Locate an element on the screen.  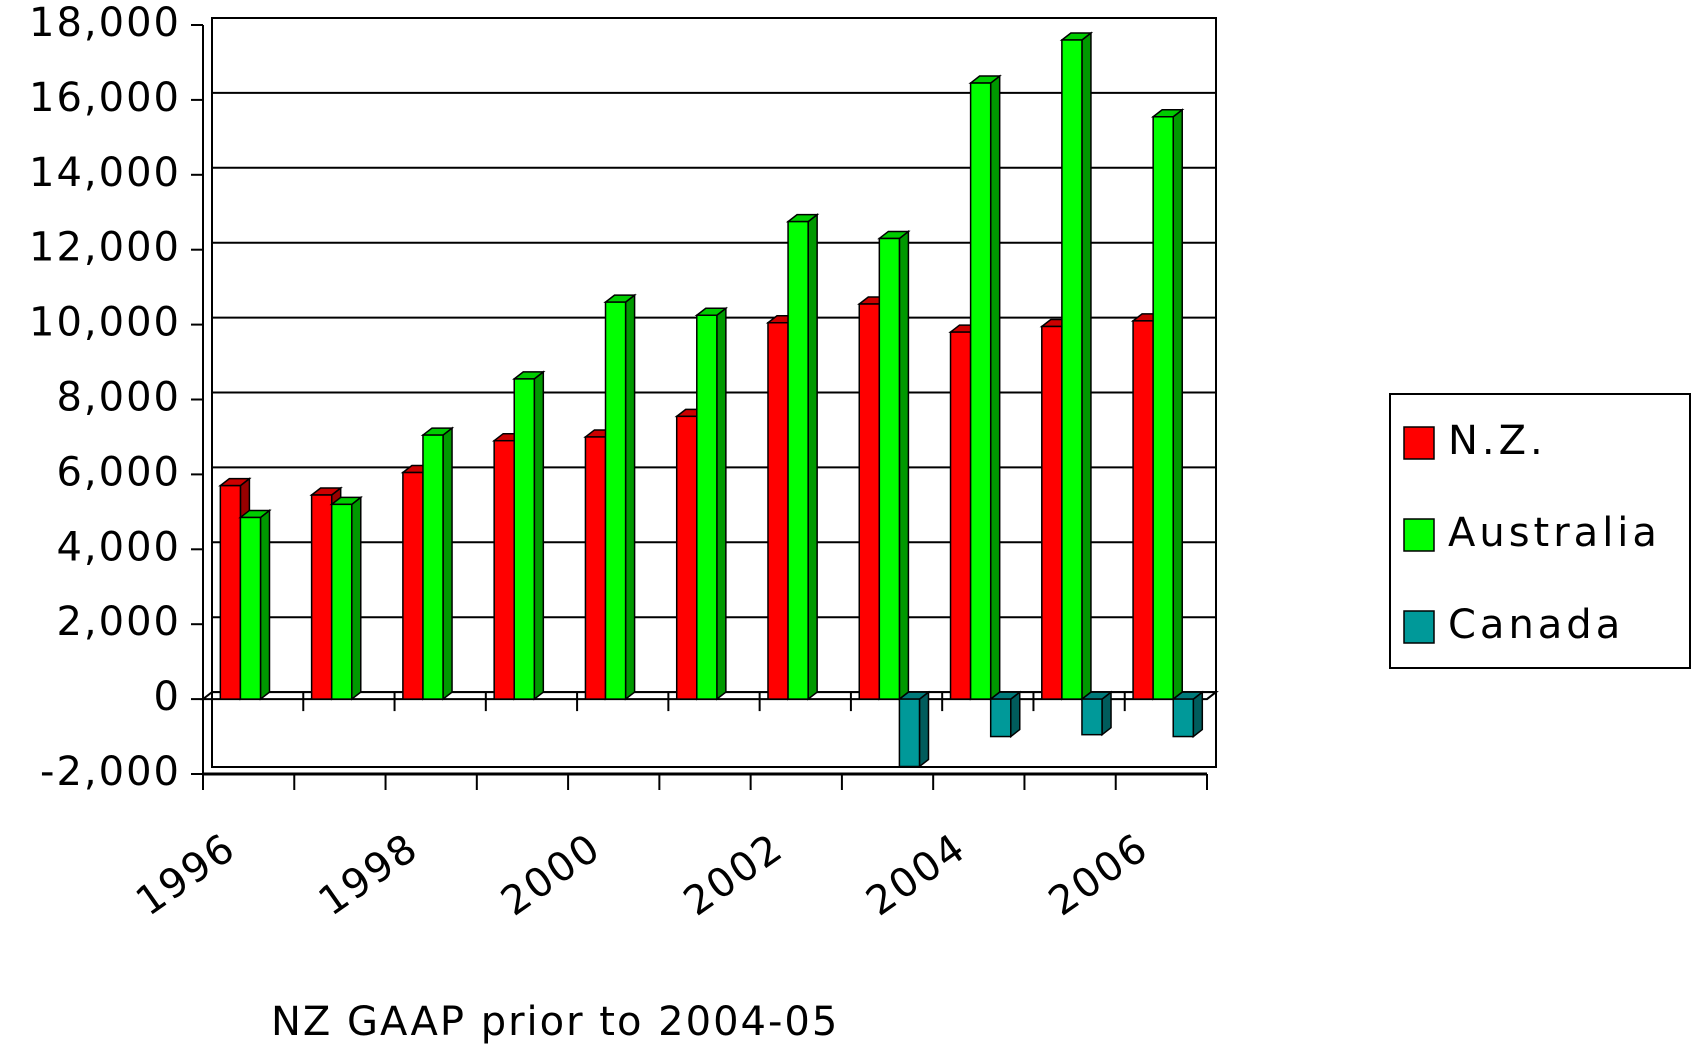
y-tick-label: 8,000 is located at coordinates (118, 398).